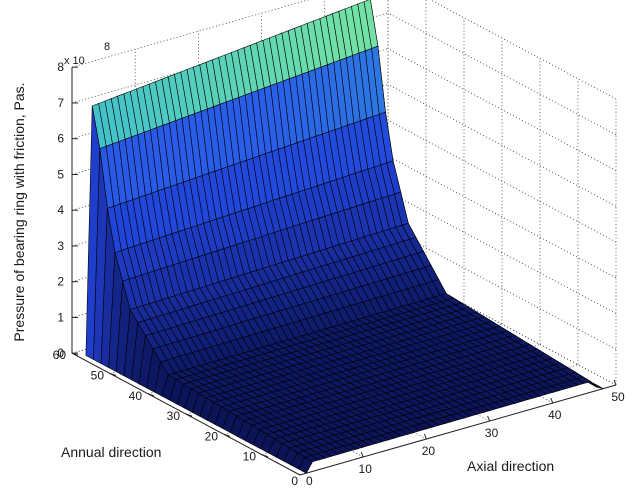 This screenshot has width=638, height=491. I want to click on y-tick-label: 20, so click(212, 436).